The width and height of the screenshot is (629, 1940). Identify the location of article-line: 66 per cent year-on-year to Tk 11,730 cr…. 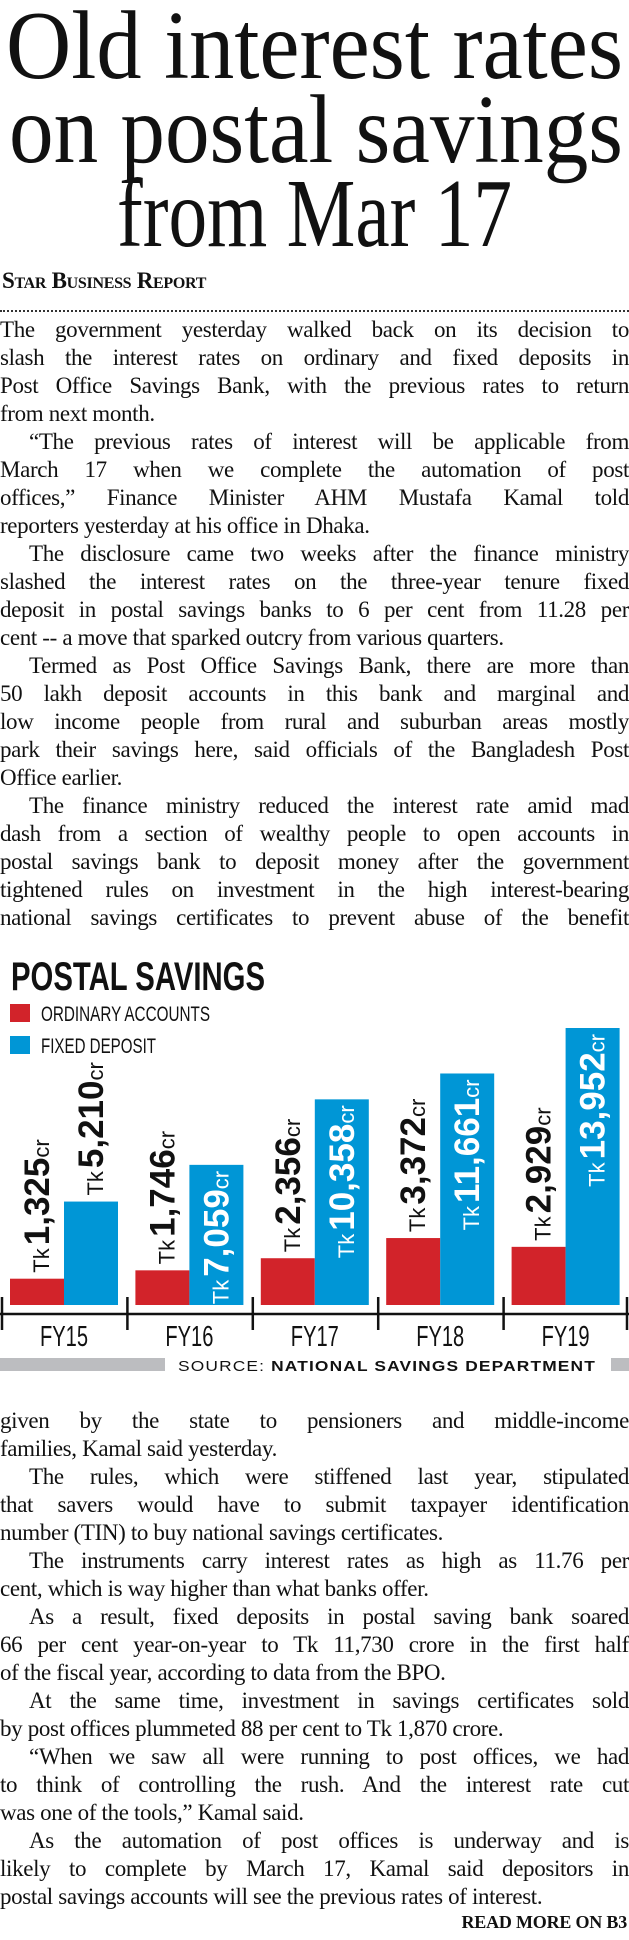
(314, 1644).